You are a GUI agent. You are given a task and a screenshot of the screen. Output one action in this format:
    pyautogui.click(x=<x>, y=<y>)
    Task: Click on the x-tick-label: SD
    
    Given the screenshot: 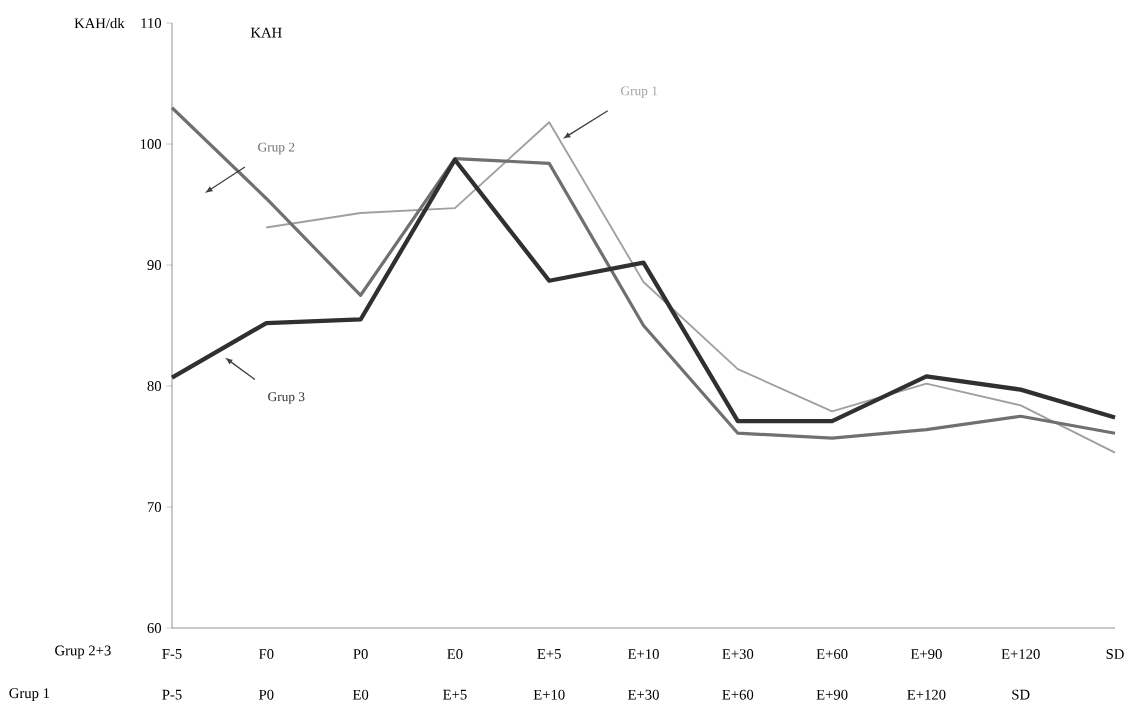 What is the action you would take?
    pyautogui.click(x=1115, y=654)
    